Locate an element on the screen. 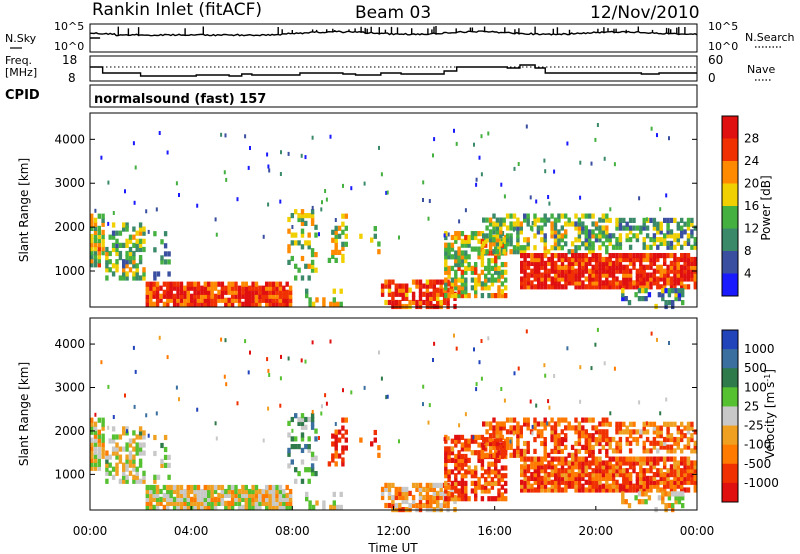 The width and height of the screenshot is (800, 554). x-tick-label: 00:00 is located at coordinates (90, 531).